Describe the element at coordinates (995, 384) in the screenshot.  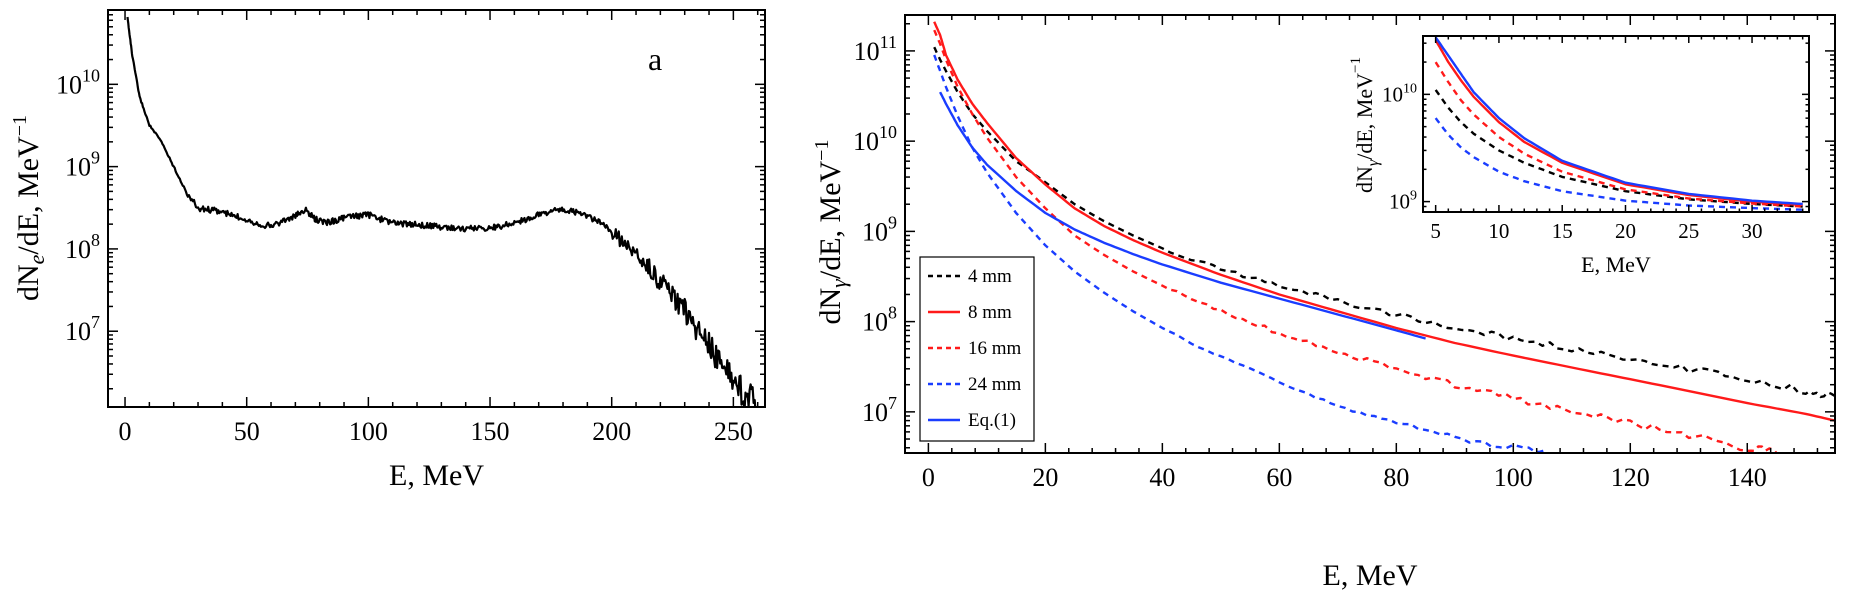
I see `legend-label: 24 mm` at that location.